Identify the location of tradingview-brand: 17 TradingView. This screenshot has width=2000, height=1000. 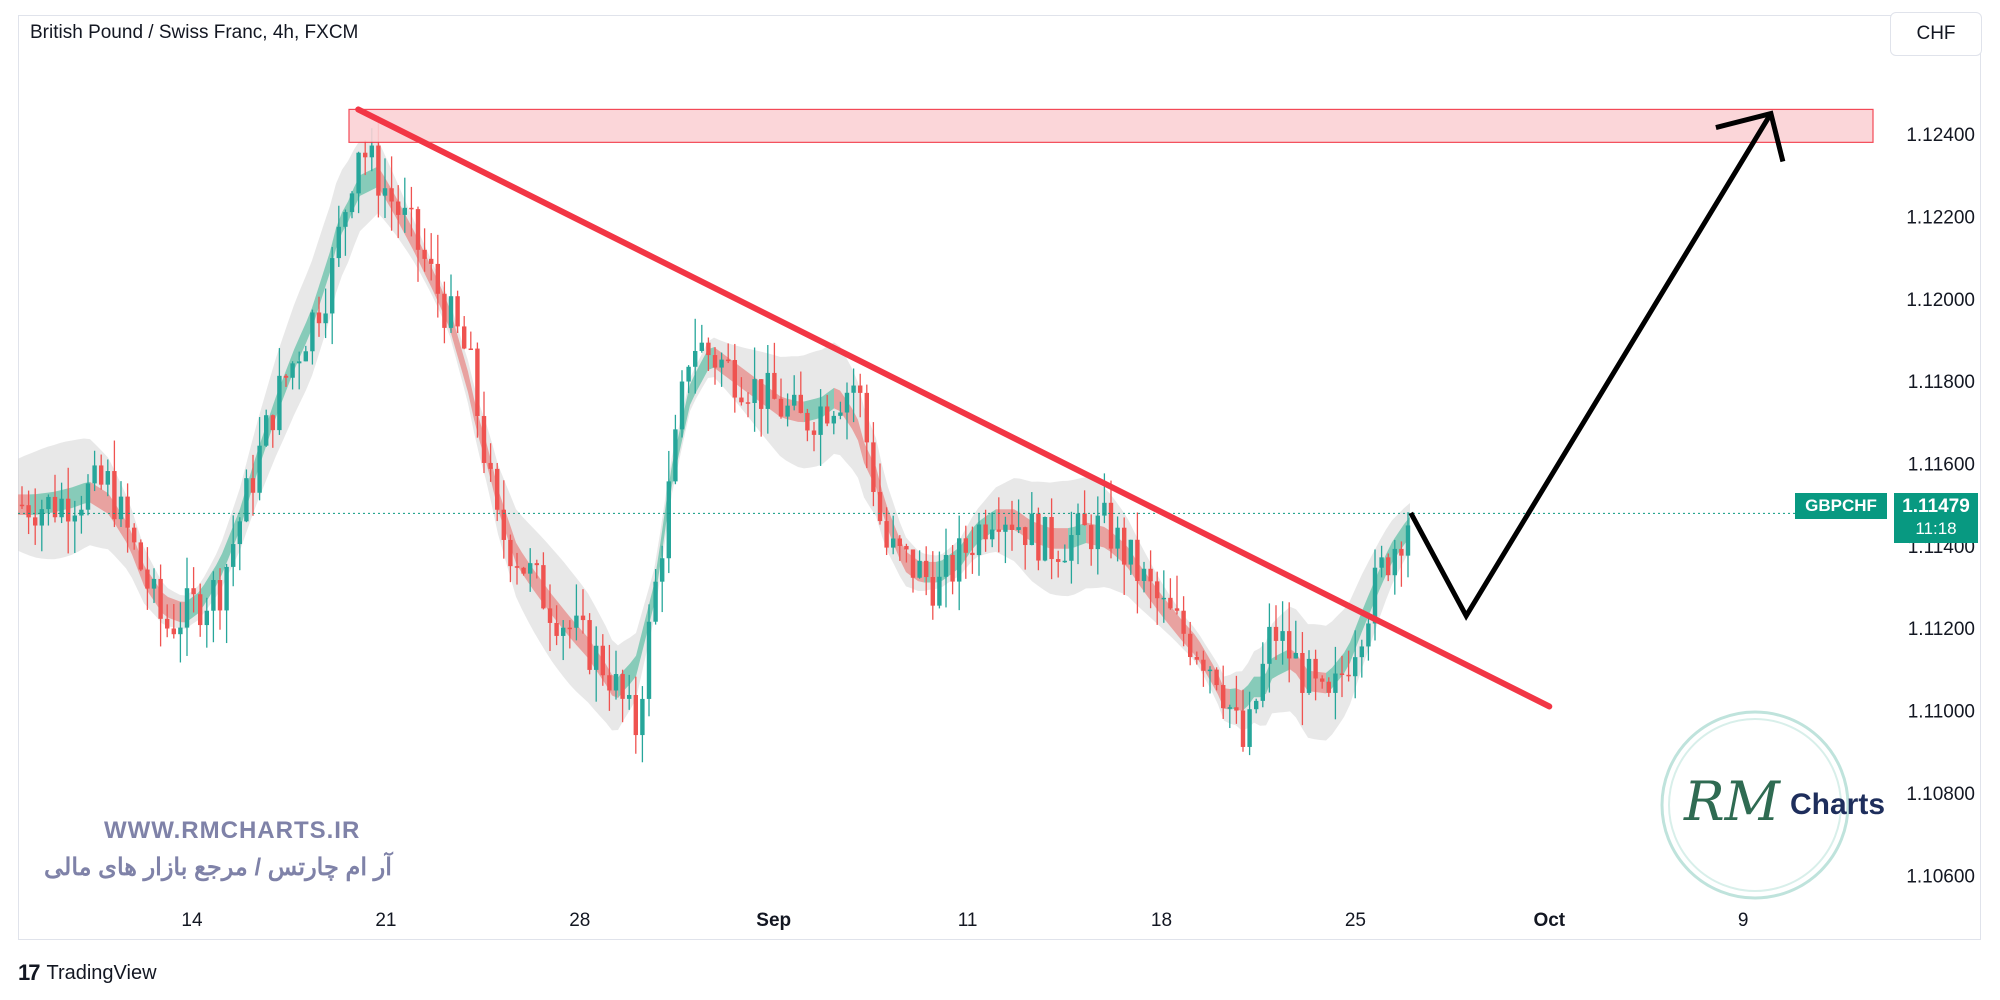
(87, 973).